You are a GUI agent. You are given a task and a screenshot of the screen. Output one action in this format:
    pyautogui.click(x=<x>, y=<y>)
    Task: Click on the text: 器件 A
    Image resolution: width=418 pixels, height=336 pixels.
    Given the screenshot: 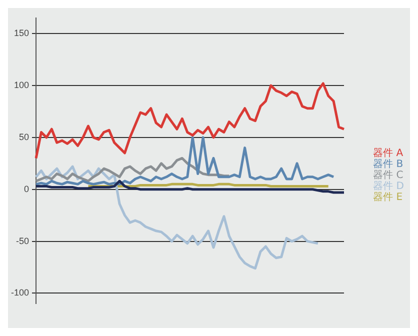 What is the action you would take?
    pyautogui.click(x=388, y=153)
    